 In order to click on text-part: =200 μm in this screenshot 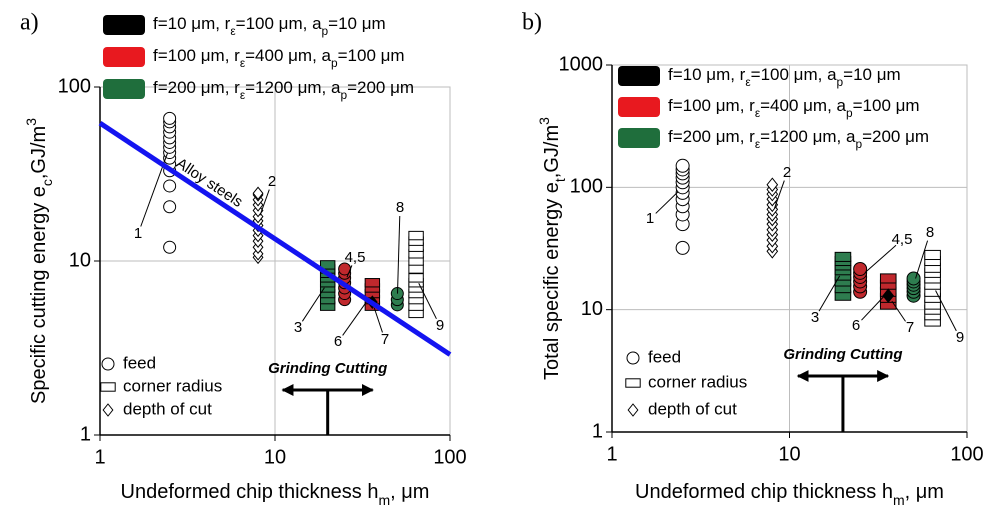, I will do `click(380, 87)`.